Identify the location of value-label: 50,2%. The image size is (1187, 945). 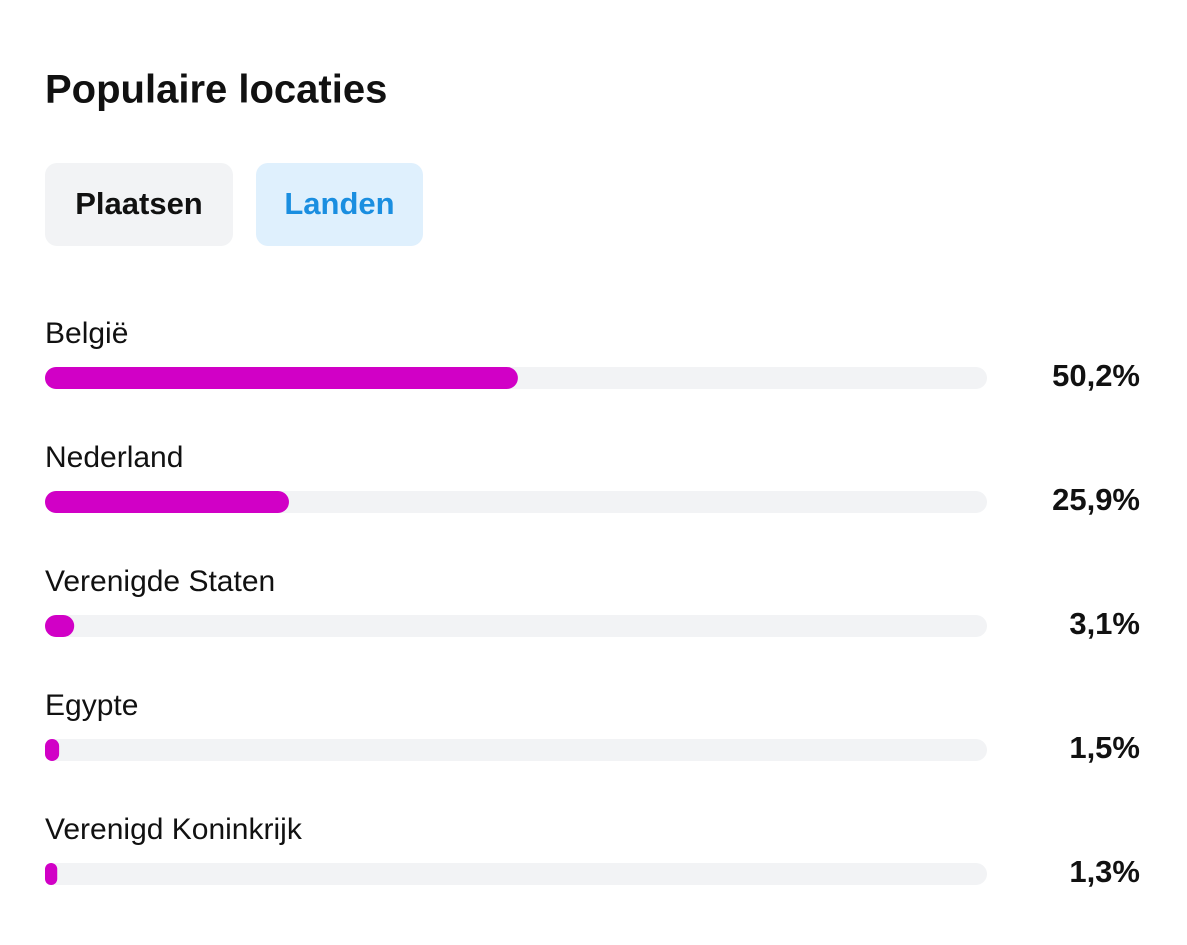
(1096, 375).